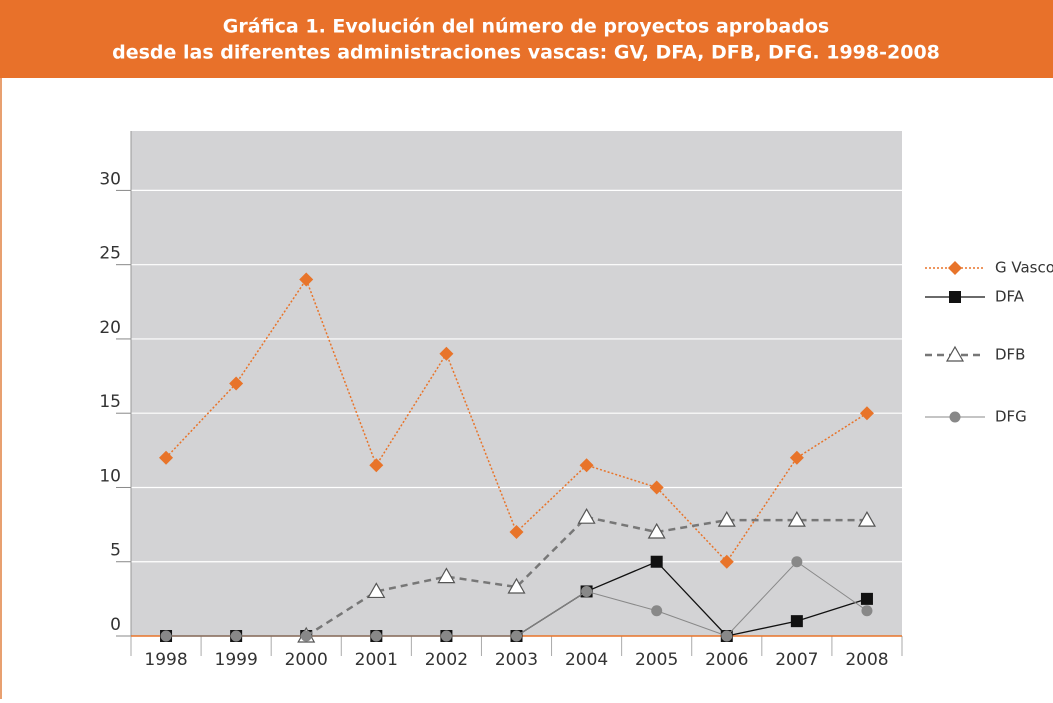 This screenshot has height=703, width=1053. What do you see at coordinates (1024, 268) in the screenshot?
I see `legend-label: G Vasco` at bounding box center [1024, 268].